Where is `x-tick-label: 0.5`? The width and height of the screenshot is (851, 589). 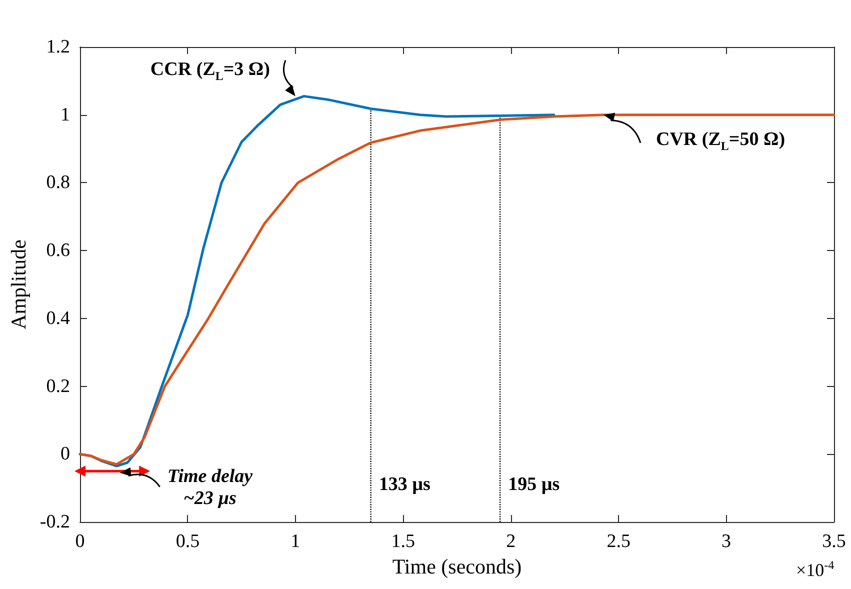
x-tick-label: 0.5 is located at coordinates (188, 541).